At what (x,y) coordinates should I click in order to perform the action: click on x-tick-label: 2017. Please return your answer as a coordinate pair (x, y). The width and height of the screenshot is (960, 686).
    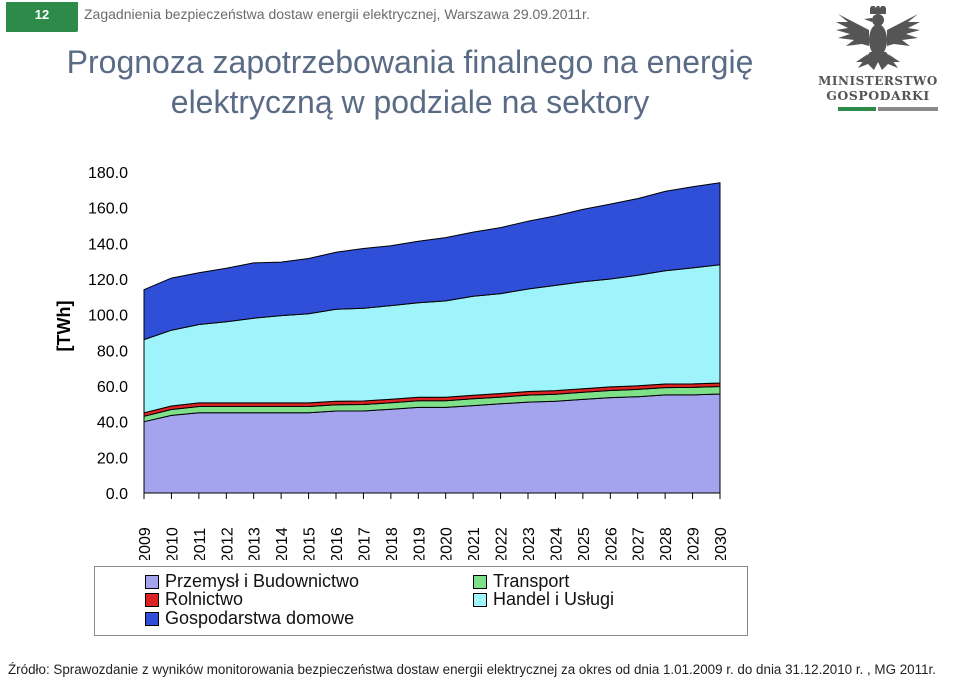
    Looking at the image, I should click on (364, 543).